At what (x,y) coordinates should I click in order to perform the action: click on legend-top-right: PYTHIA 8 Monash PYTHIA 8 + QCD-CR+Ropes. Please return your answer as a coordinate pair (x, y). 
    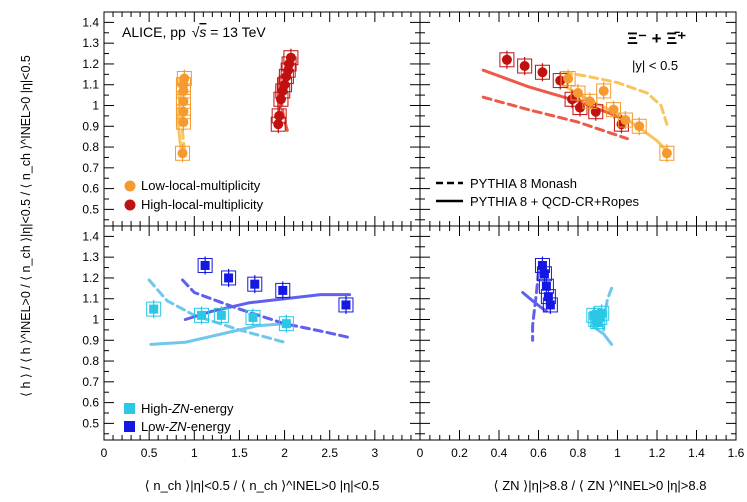
    Looking at the image, I should click on (538, 192).